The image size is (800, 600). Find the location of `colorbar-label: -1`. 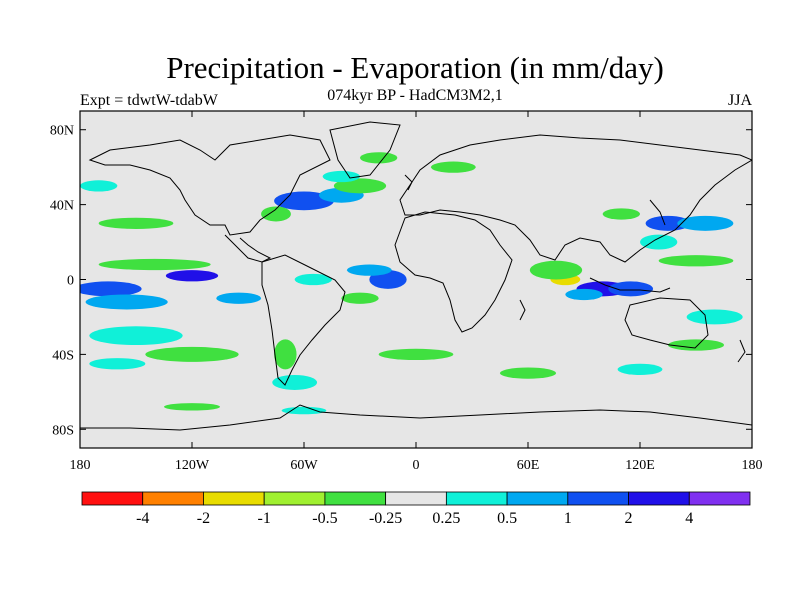

colorbar-label: -1 is located at coordinates (264, 518).